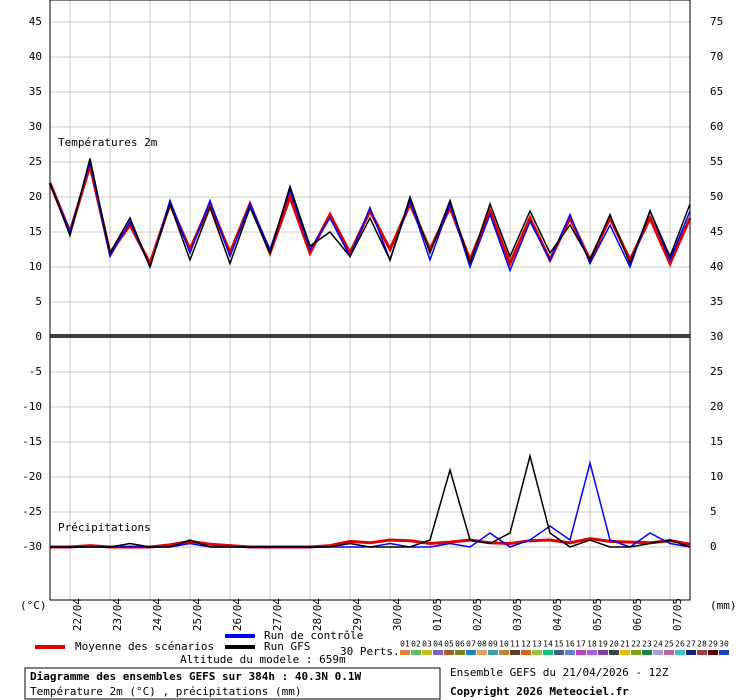 This screenshot has height=700, width=740. I want to click on copyright: Copyright 2026 Meteociel.fr, so click(539, 691).